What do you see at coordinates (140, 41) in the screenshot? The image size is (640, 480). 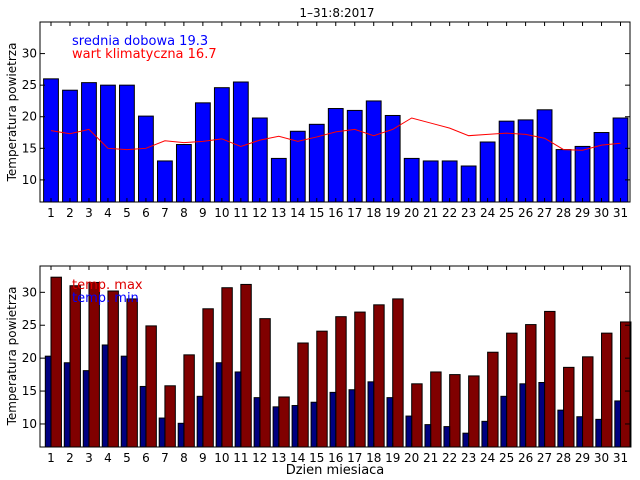 I see `legend-mean: srednia dobowa 19.3` at bounding box center [140, 41].